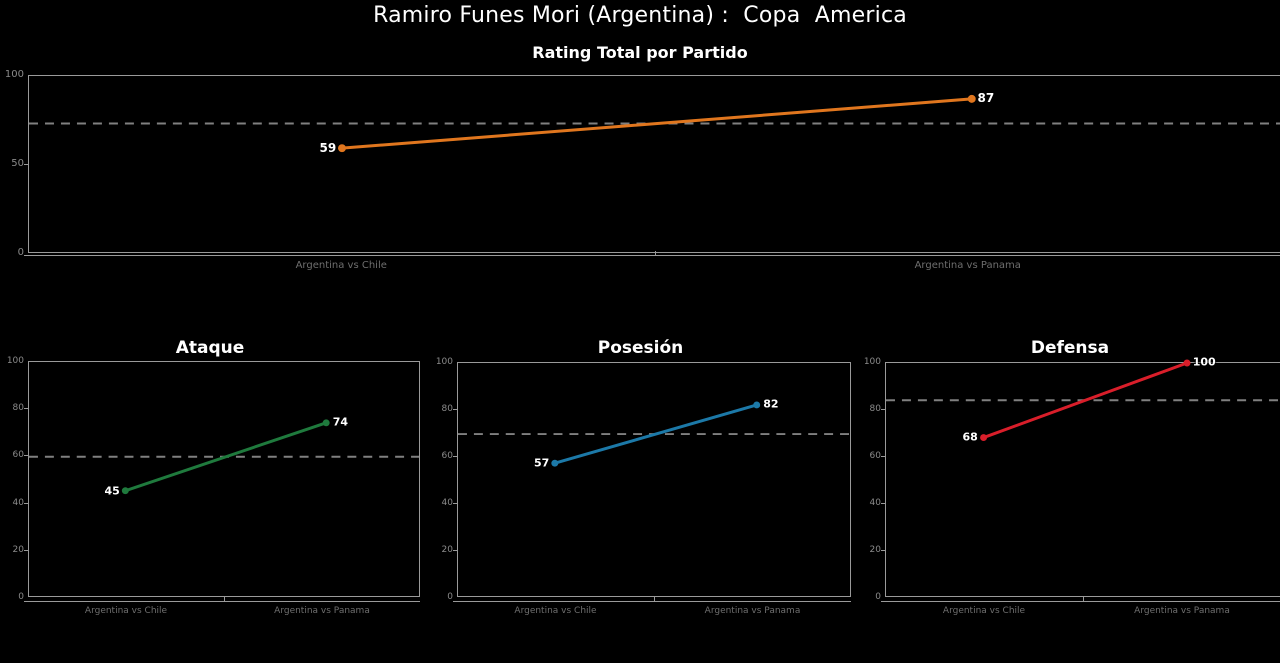  I want to click on chart-posesion-canvas, so click(654, 434).